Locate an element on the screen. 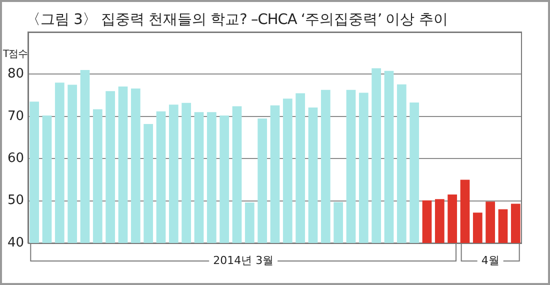 Image resolution: width=550 pixels, height=285 pixels. text: 4월 is located at coordinates (490, 260).